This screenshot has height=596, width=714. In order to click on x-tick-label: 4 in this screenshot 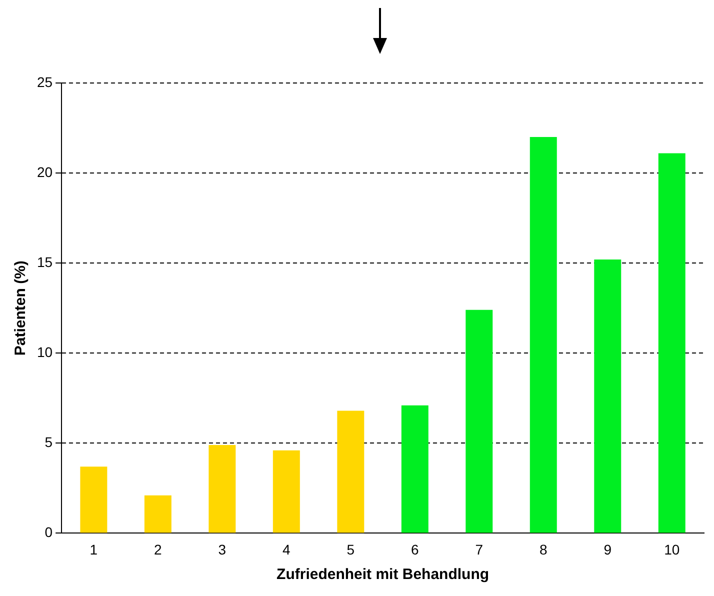, I will do `click(286, 549)`.